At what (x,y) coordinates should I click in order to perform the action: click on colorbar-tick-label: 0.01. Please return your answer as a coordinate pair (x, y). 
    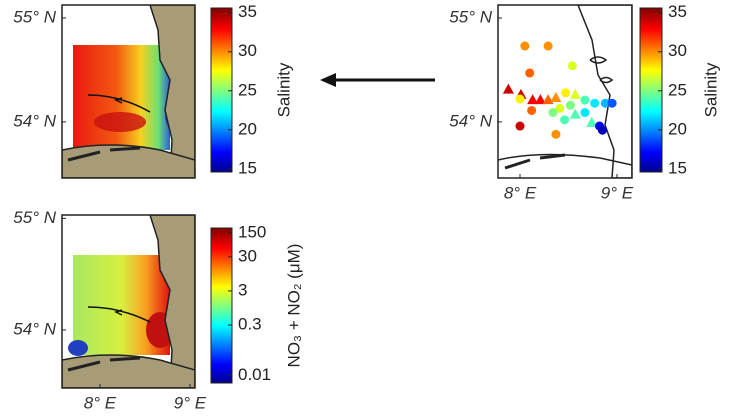
    Looking at the image, I should click on (254, 374).